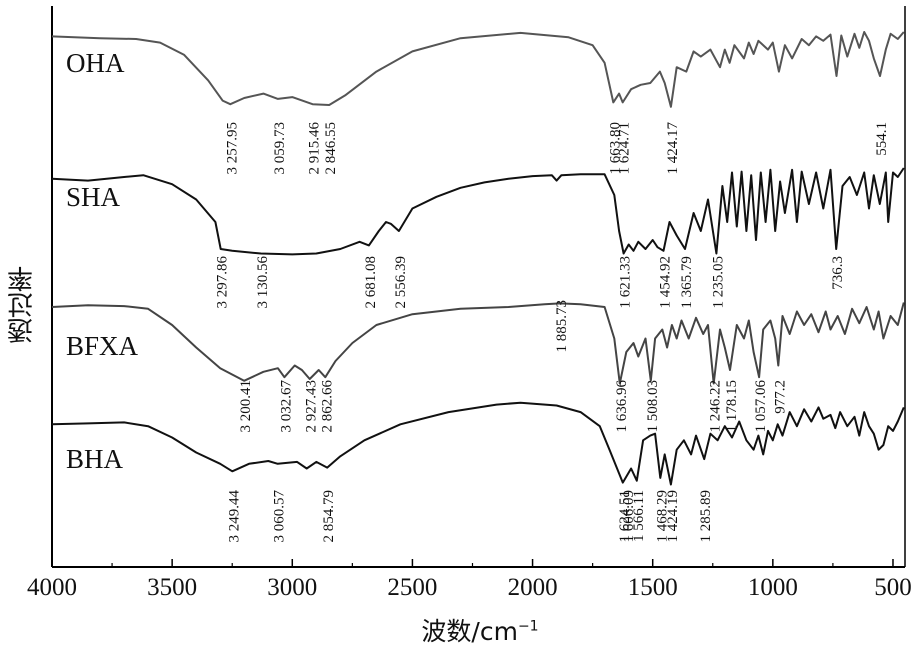  What do you see at coordinates (401, 282) in the screenshot?
I see `peak-label-sha: 2 556.39` at bounding box center [401, 282].